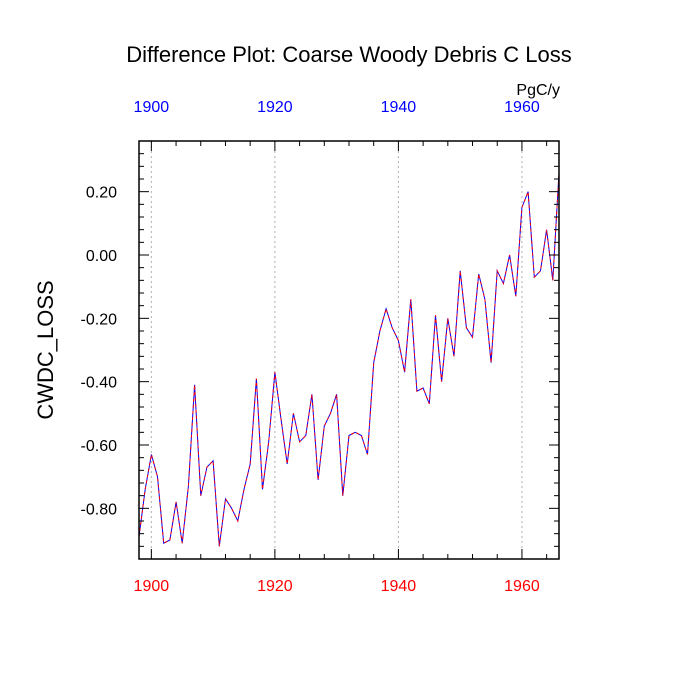 The width and height of the screenshot is (700, 700). What do you see at coordinates (152, 586) in the screenshot?
I see `x-tick-label-bottom: 1900` at bounding box center [152, 586].